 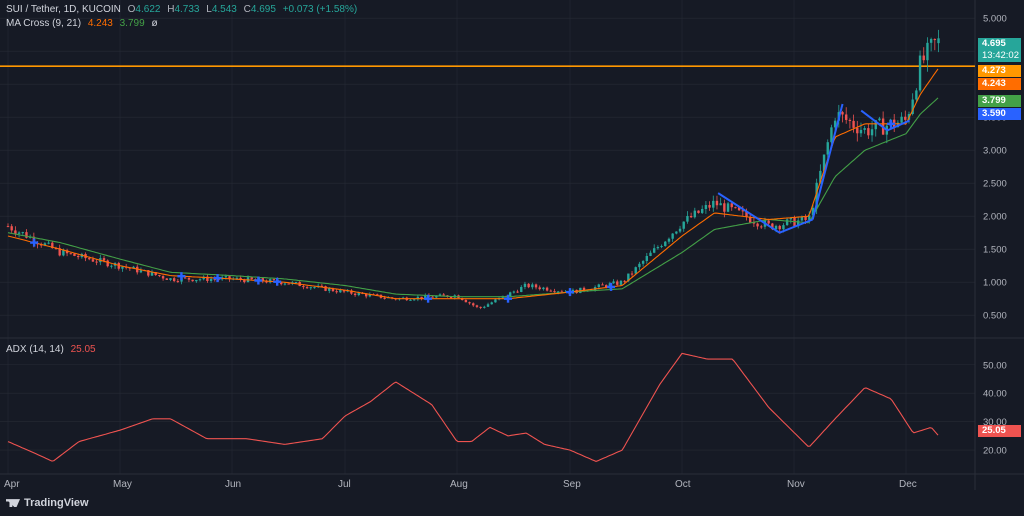 What do you see at coordinates (999, 431) in the screenshot?
I see `adx-badge: 25.05` at bounding box center [999, 431].